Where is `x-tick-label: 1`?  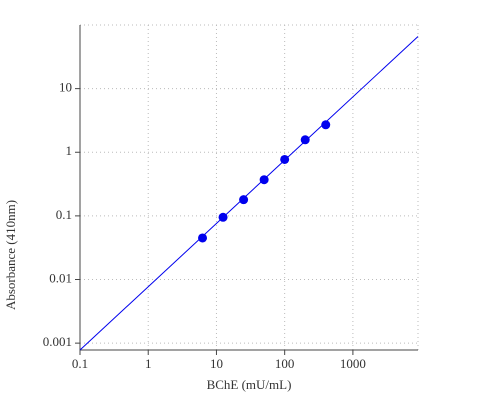 x-tick-label: 1 is located at coordinates (148, 363).